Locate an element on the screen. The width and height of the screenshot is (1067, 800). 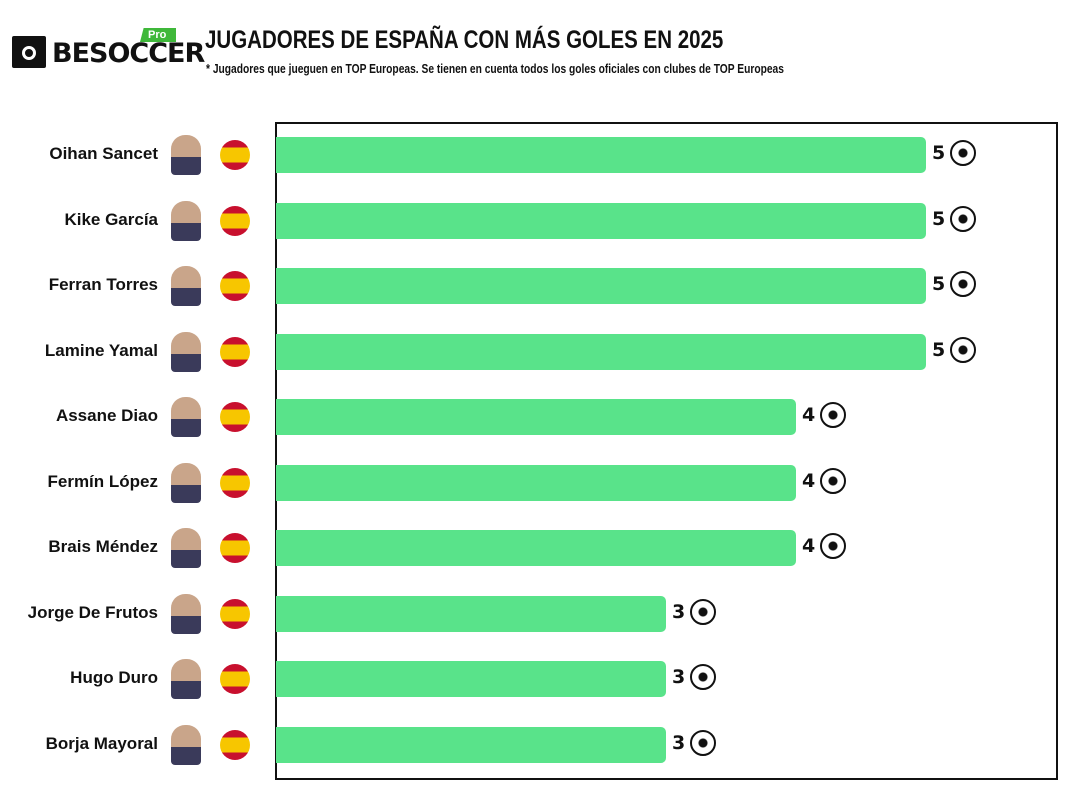
bar-row: Fermín López 4 is located at coordinates (533, 482).